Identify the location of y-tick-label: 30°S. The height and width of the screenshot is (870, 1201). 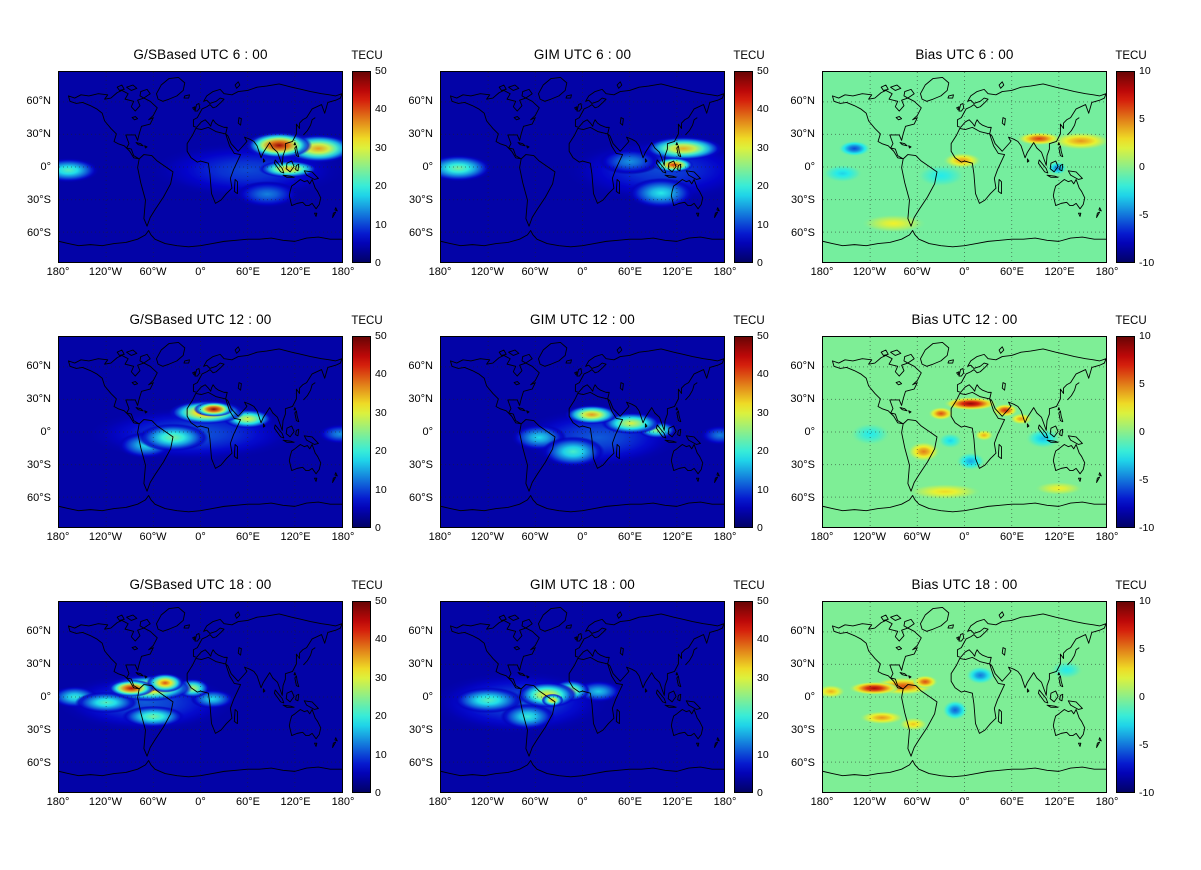
(421, 464).